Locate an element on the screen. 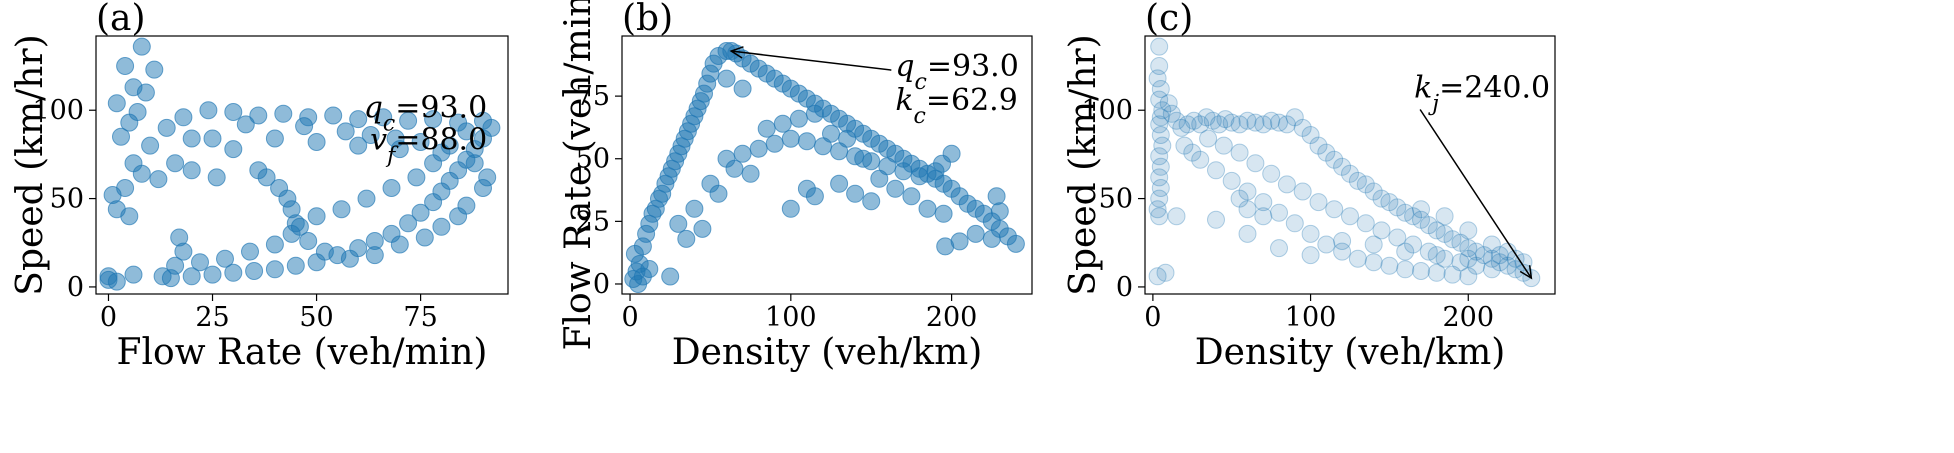 This screenshot has width=1954, height=453. panel-label: (c) is located at coordinates (1169, 19).